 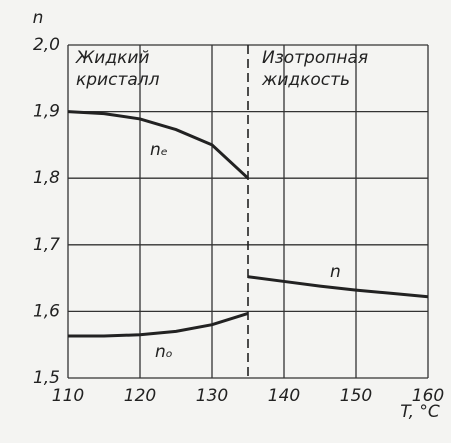 What do you see at coordinates (356, 396) in the screenshot?
I see `x-tick-label: 150` at bounding box center [356, 396].